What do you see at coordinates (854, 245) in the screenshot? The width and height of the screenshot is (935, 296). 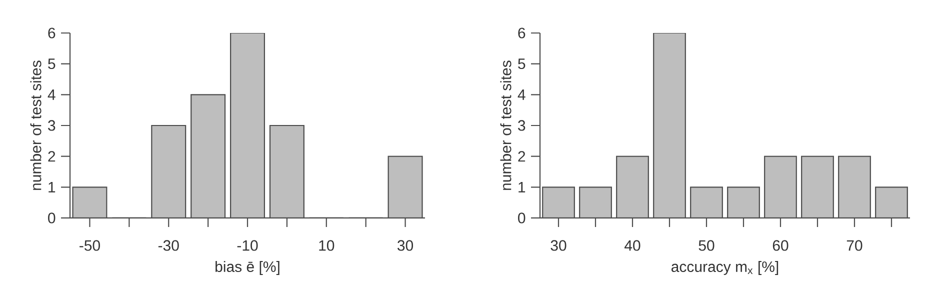 I see `x-tick-label: 70` at bounding box center [854, 245].